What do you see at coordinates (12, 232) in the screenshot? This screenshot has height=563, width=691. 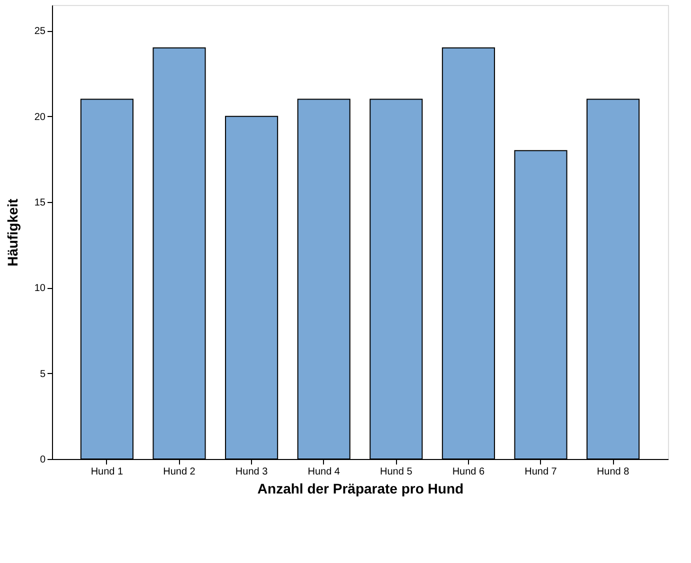 I see `y-axis-title: Häufigkeit` at bounding box center [12, 232].